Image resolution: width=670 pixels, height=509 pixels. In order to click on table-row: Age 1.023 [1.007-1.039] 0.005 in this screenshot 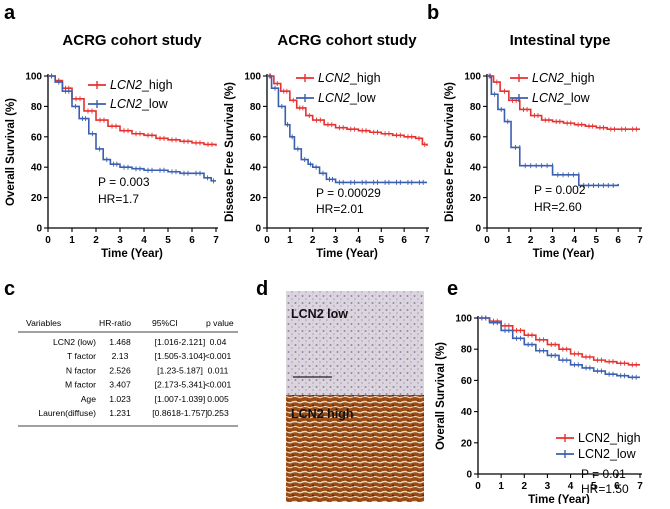, I will do `click(155, 399)`.